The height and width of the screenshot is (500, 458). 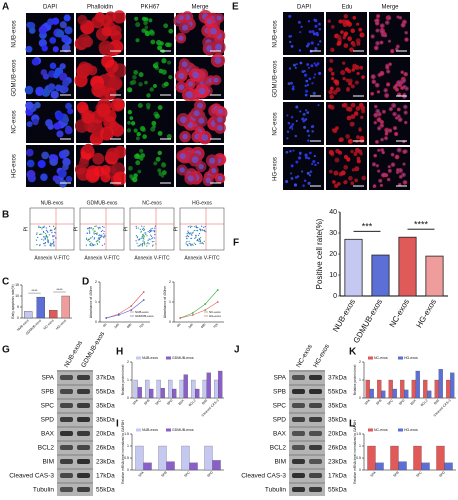 I want to click on panel-letter: G, so click(x=6, y=350).